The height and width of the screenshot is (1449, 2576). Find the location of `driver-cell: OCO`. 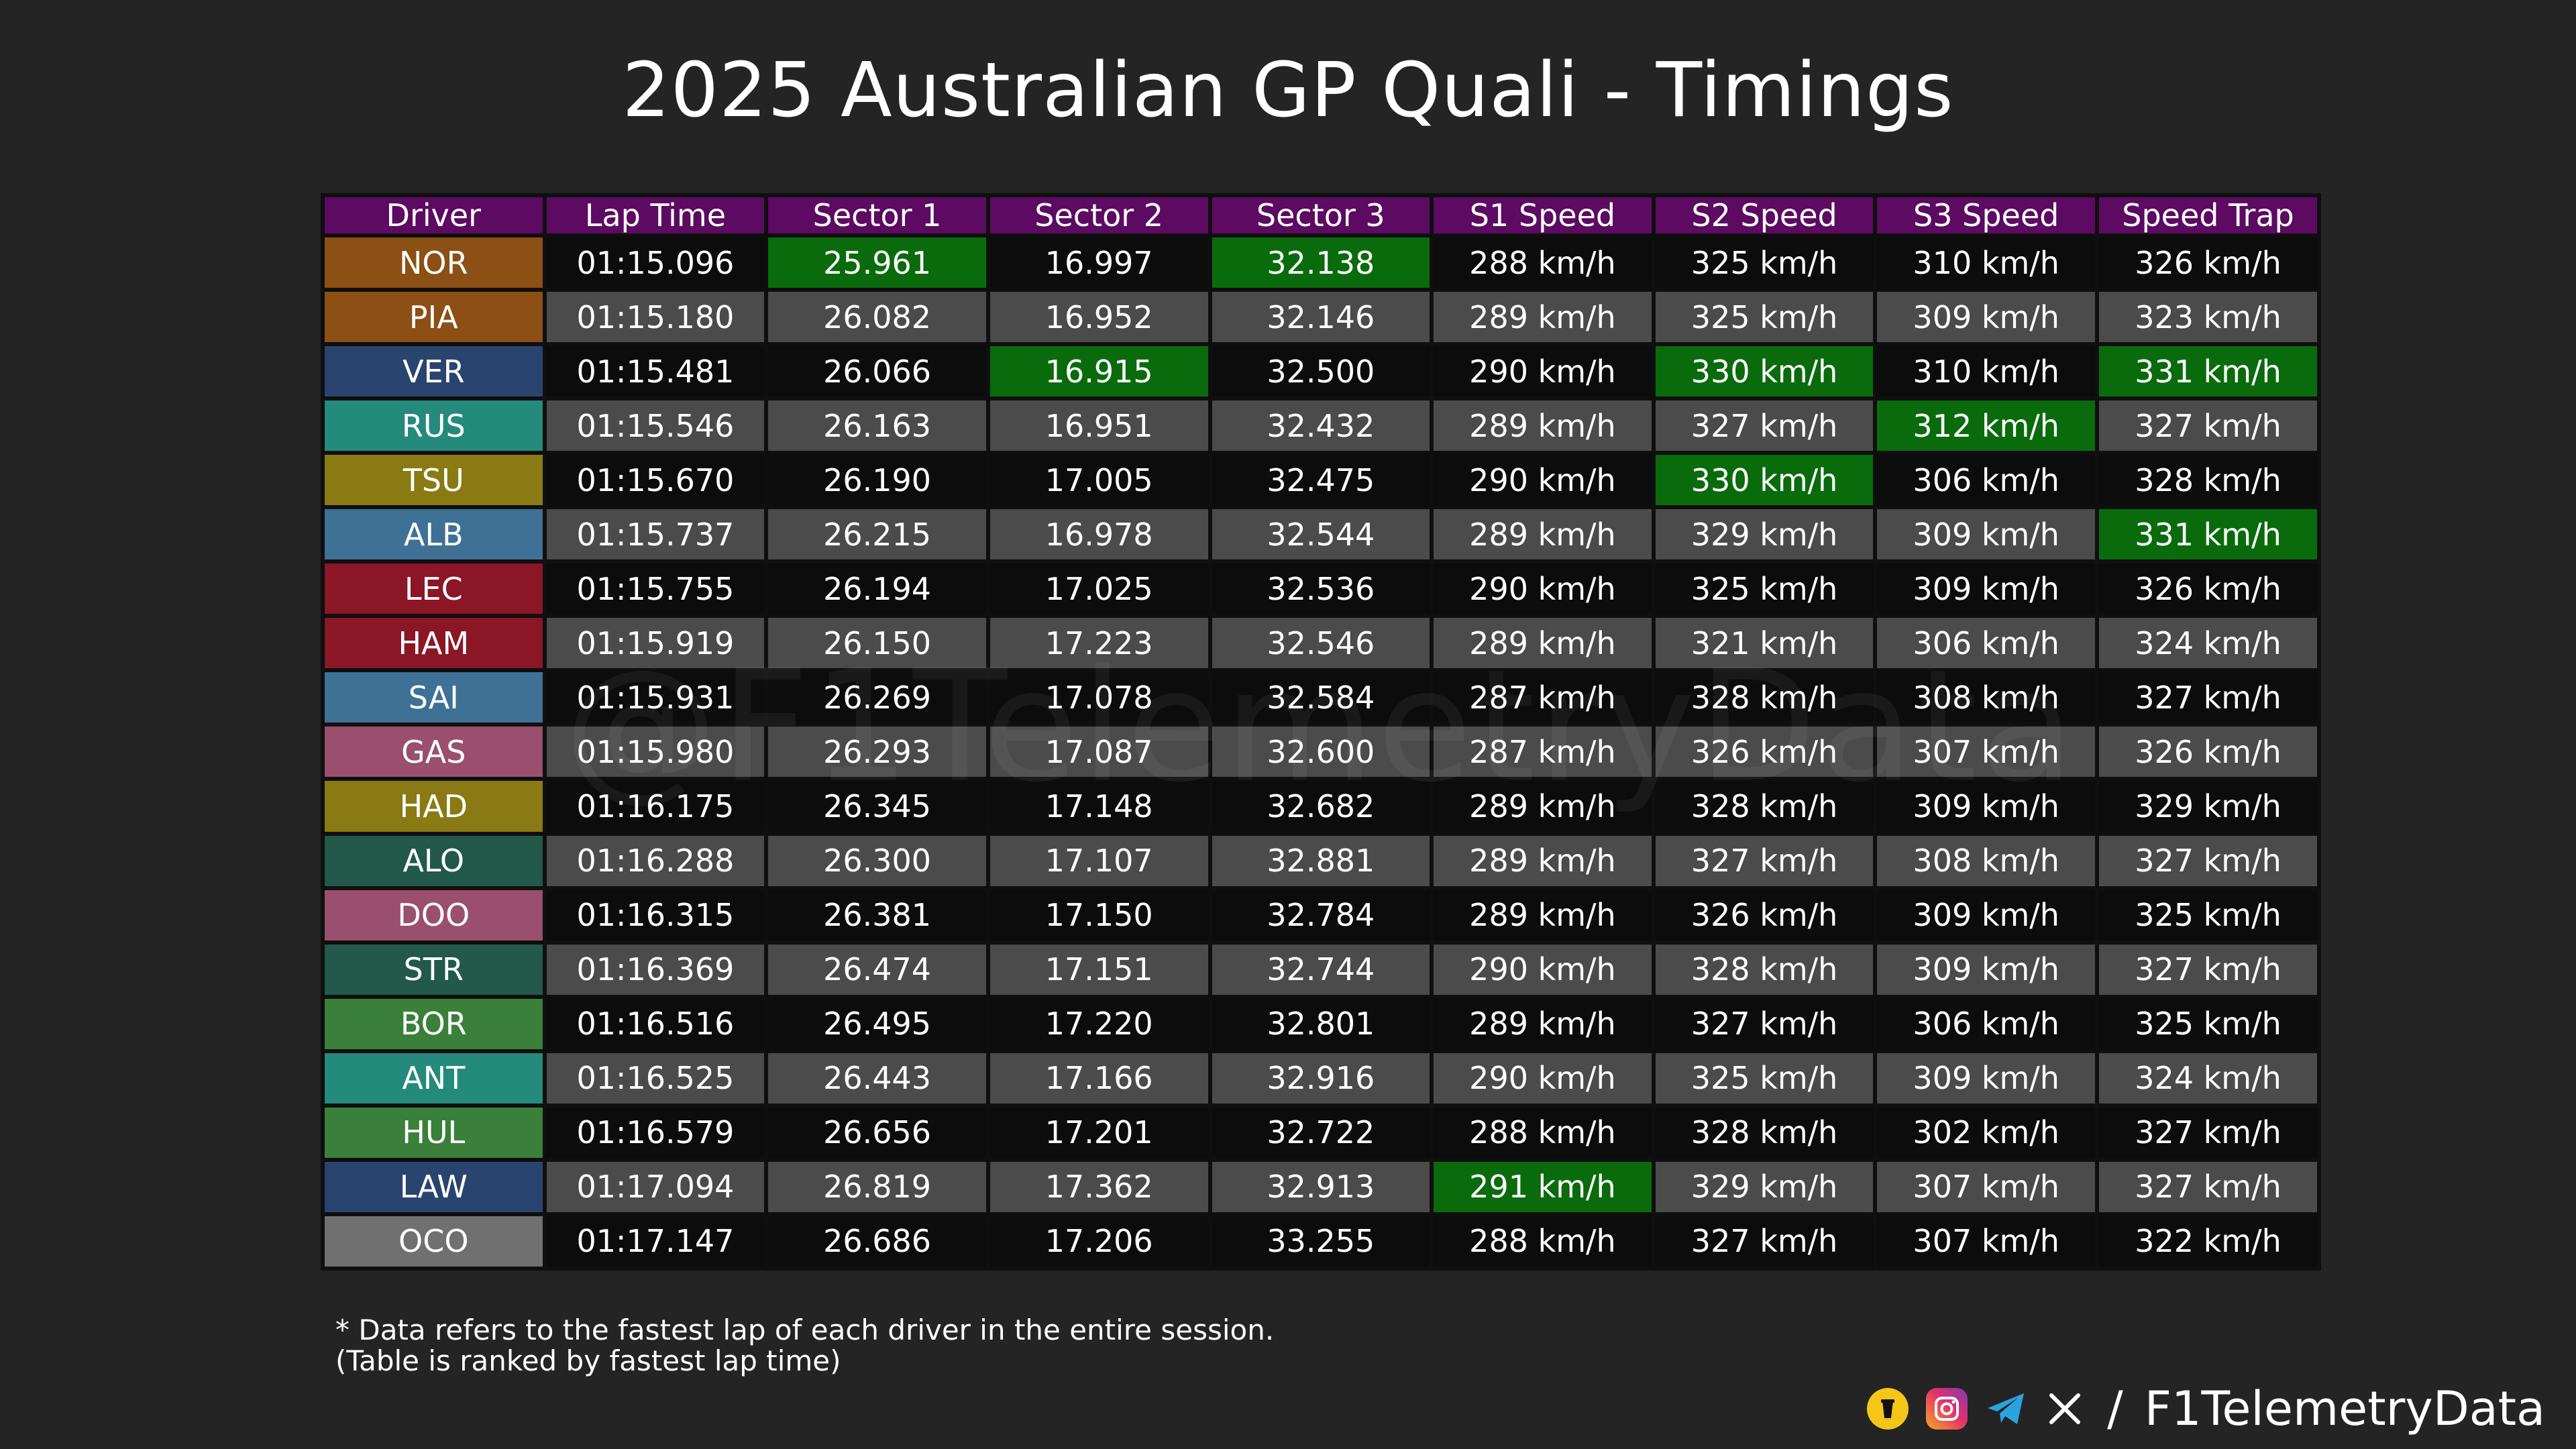

driver-cell: OCO is located at coordinates (434, 1241).